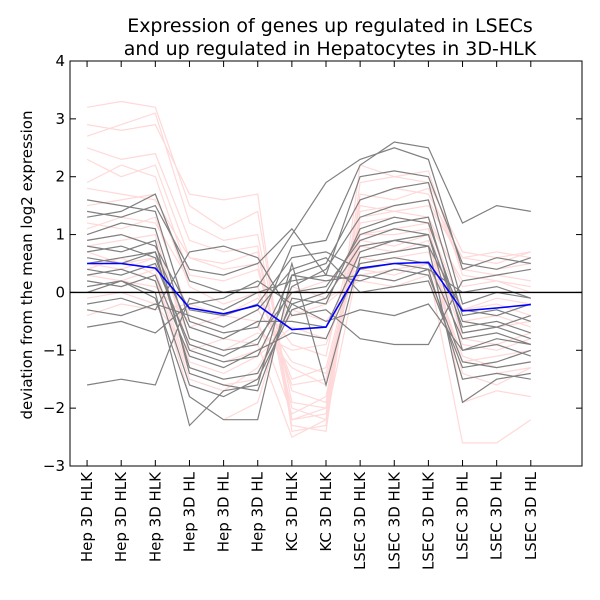 Image resolution: width=600 pixels, height=600 pixels. What do you see at coordinates (60, 119) in the screenshot?
I see `y-tick-label: 3` at bounding box center [60, 119].